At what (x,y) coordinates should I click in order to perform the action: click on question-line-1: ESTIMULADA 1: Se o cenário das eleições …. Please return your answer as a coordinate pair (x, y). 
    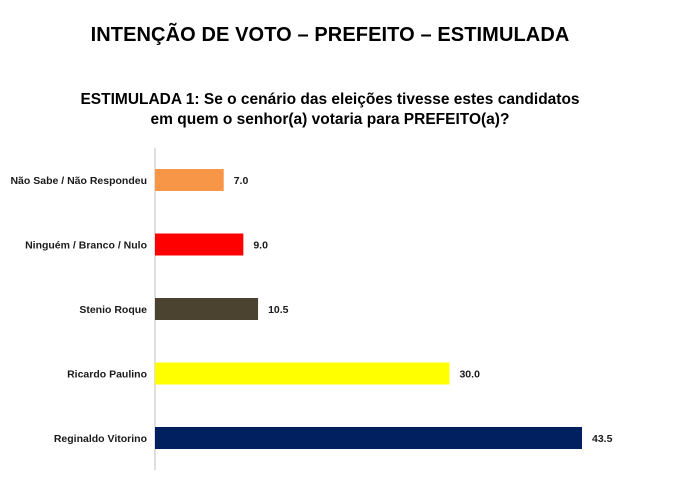
    Looking at the image, I should click on (330, 99).